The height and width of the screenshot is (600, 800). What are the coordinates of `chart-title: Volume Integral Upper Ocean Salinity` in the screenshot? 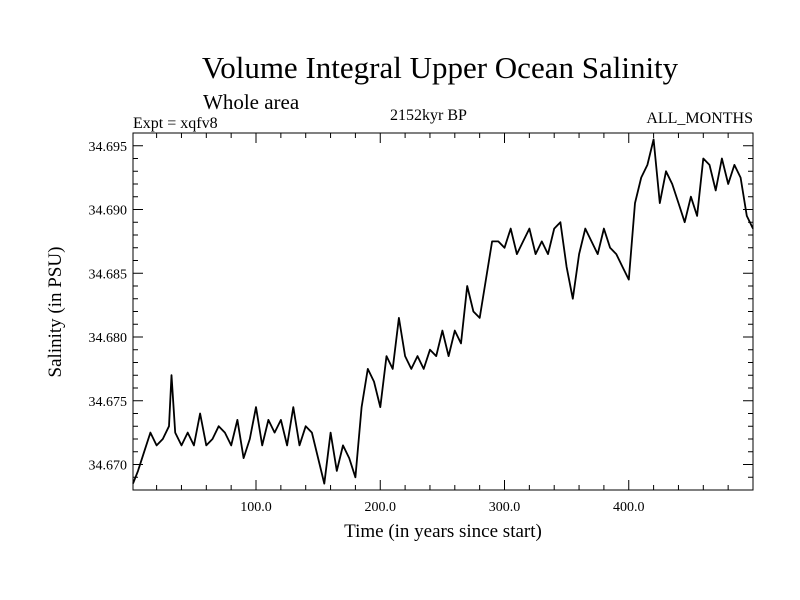 It's located at (440, 67).